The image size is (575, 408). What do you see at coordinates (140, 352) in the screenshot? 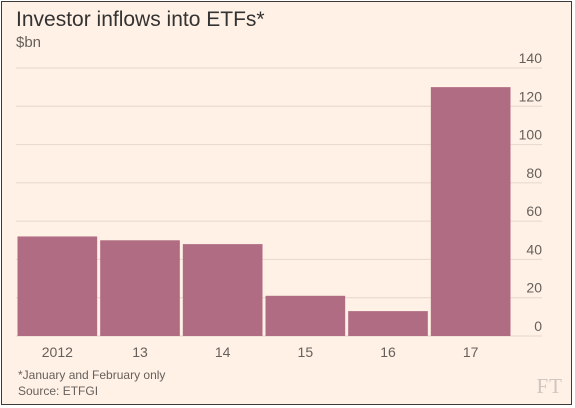
I see `x-tick-label: 13` at bounding box center [140, 352].